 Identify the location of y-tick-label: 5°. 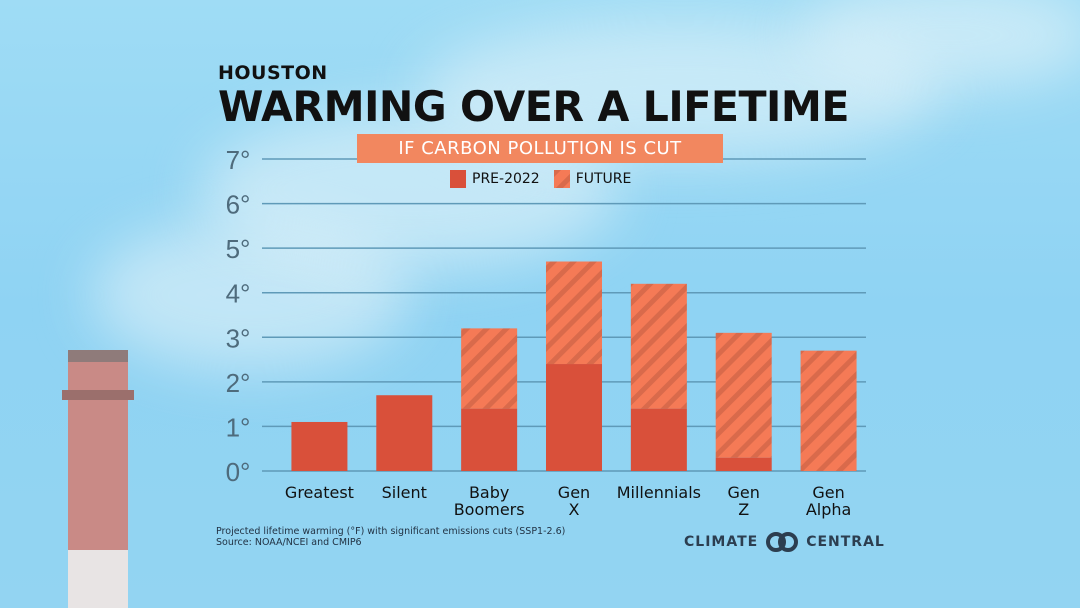
(238, 249).